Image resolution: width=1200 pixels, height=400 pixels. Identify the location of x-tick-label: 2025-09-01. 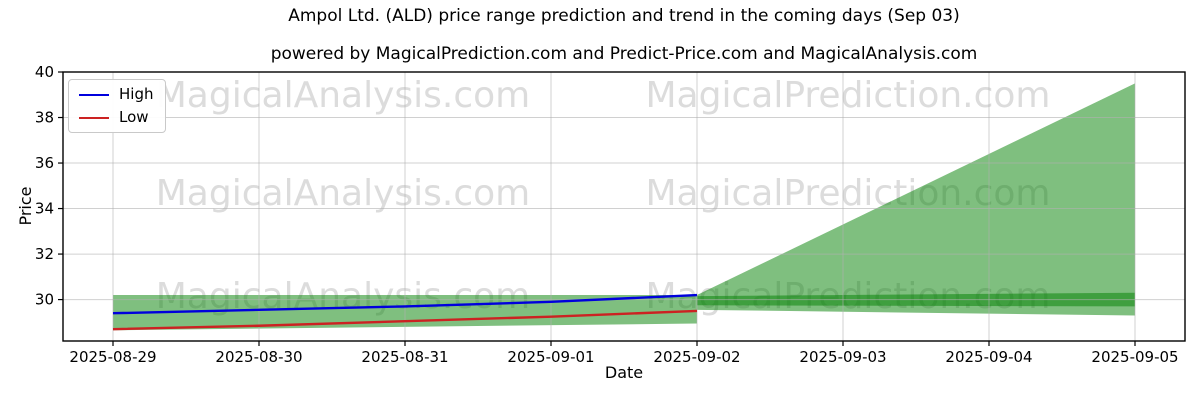
(550, 357).